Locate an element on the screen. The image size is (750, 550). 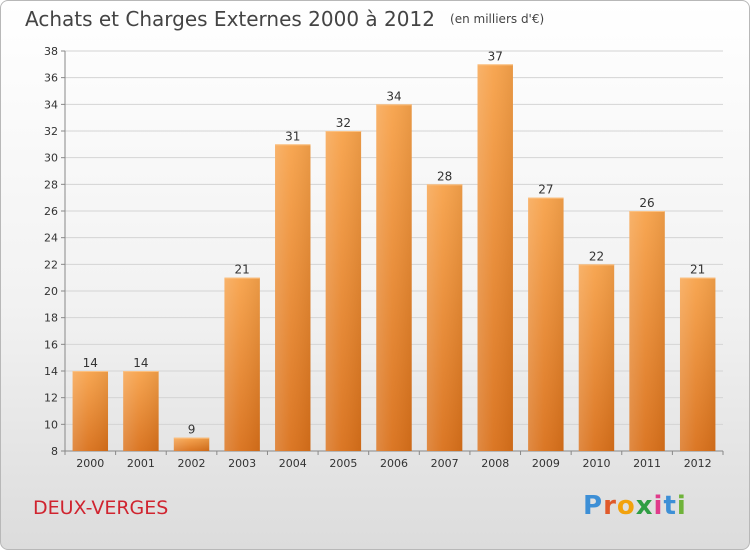
y-tick-label: 8 is located at coordinates (54, 451).